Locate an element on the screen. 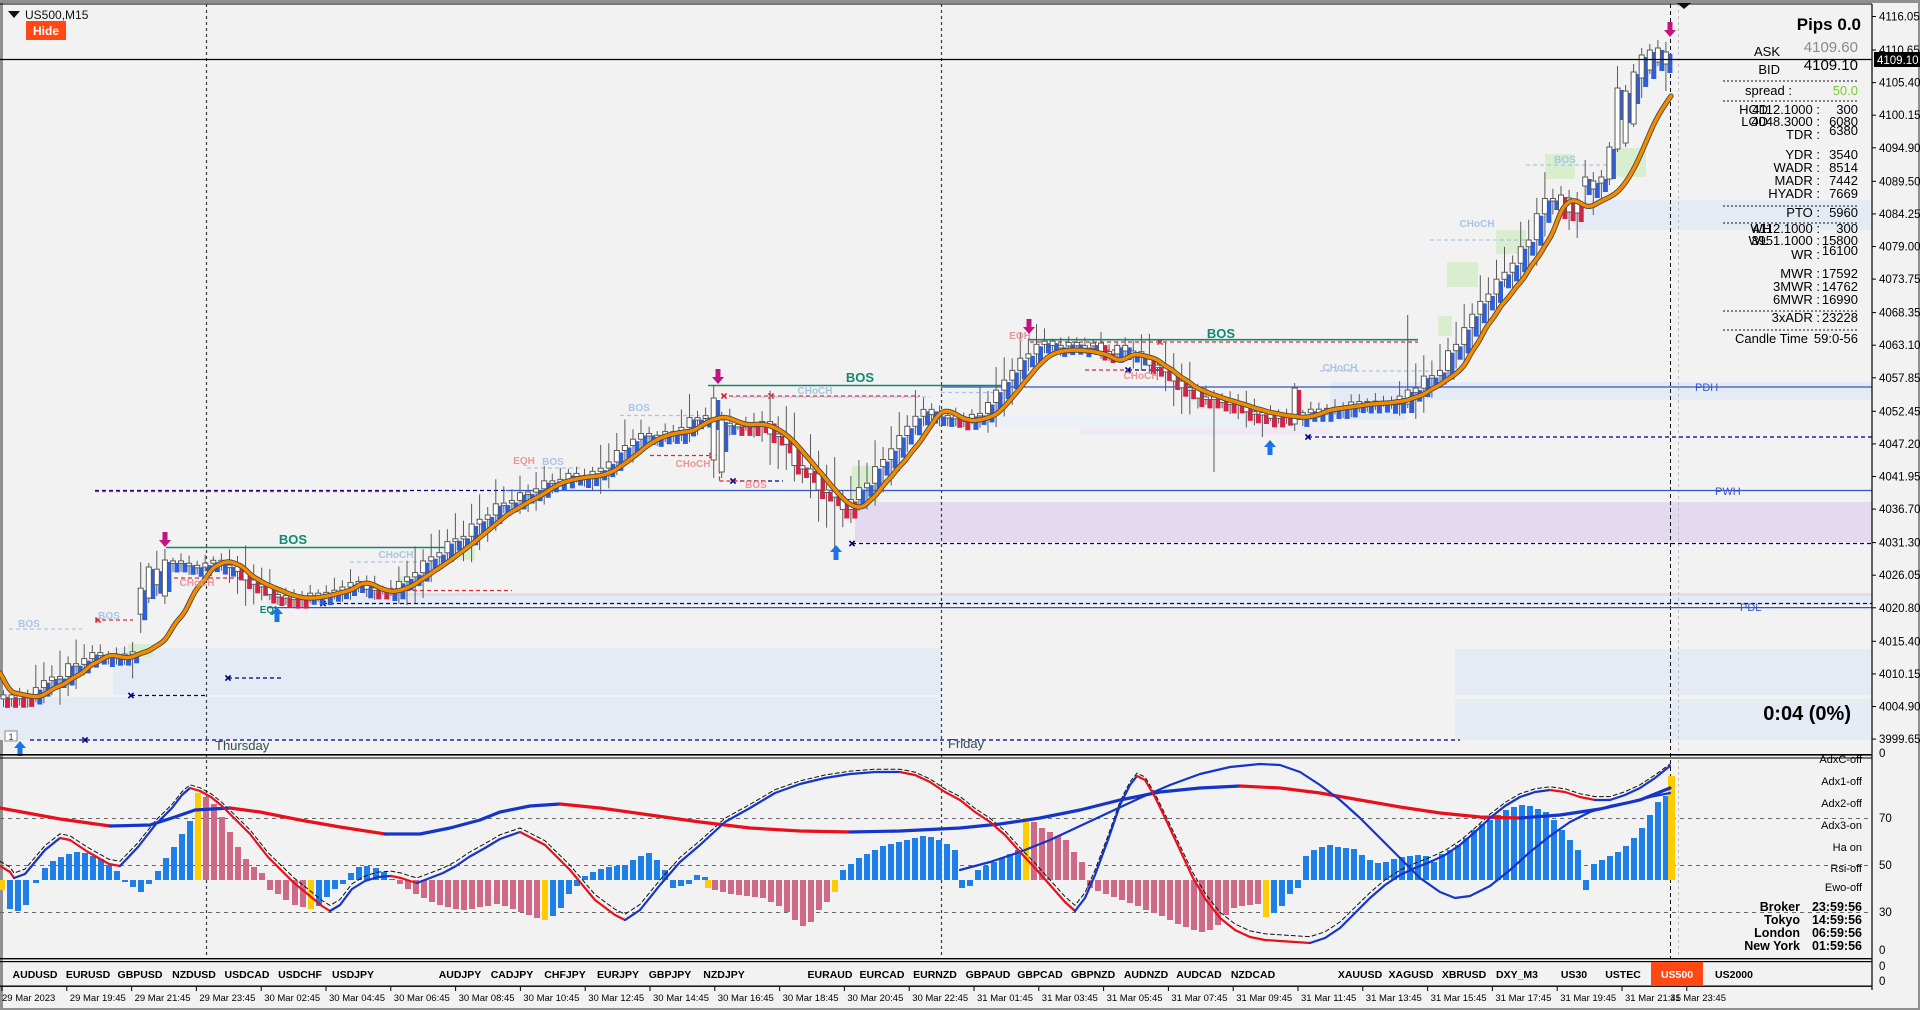 The image size is (1920, 1010). svg-text: 30 Mar 02:45 is located at coordinates (292, 998).